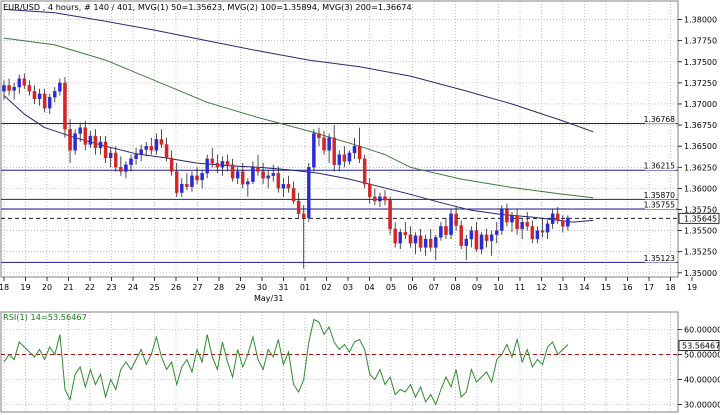  I want to click on price-tick-label: 1.36500, so click(700, 146).